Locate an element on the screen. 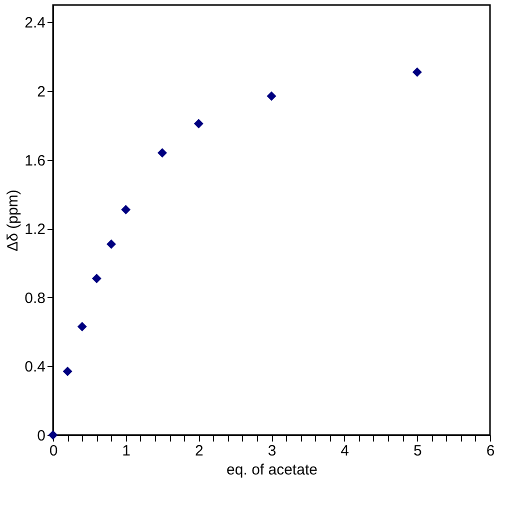 This screenshot has width=526, height=512. y-tick-label: 1.6 is located at coordinates (35, 161).